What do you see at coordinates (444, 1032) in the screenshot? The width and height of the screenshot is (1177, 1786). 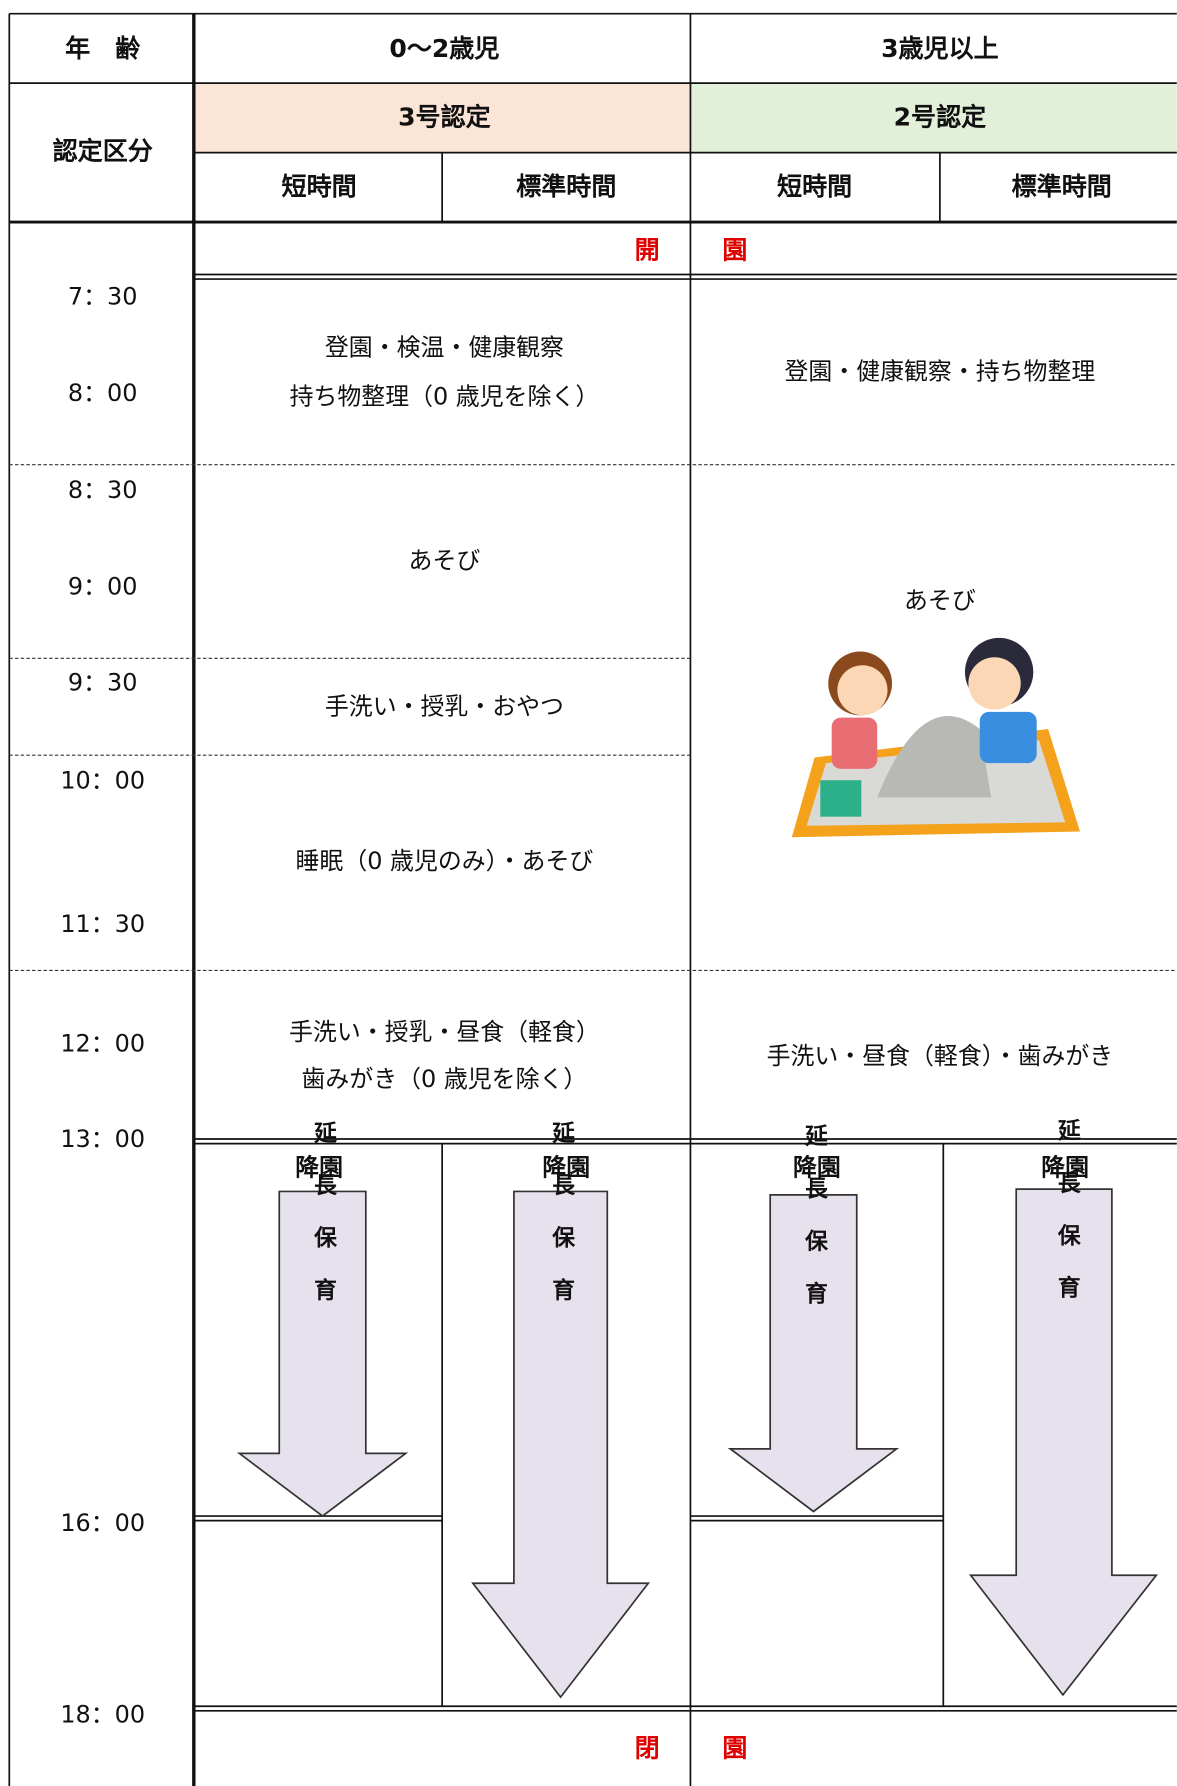 I see `activity: 手洗い・授乳・昼食（軽食）` at bounding box center [444, 1032].